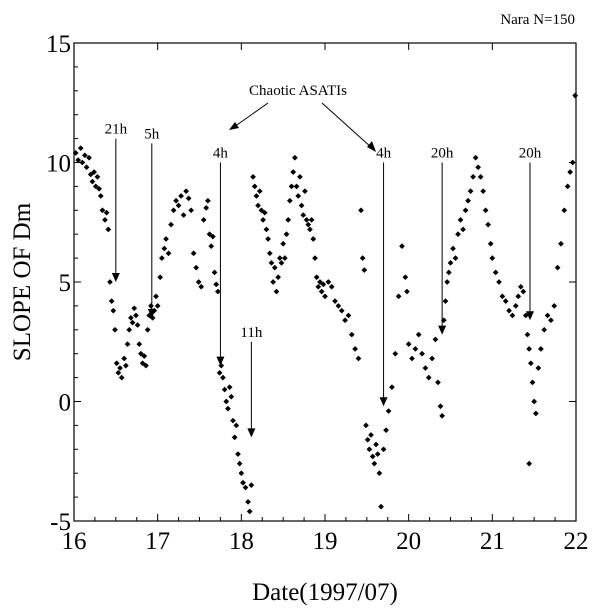  Describe the element at coordinates (116, 130) in the screenshot. I see `time-annotation-label: 21h` at that location.